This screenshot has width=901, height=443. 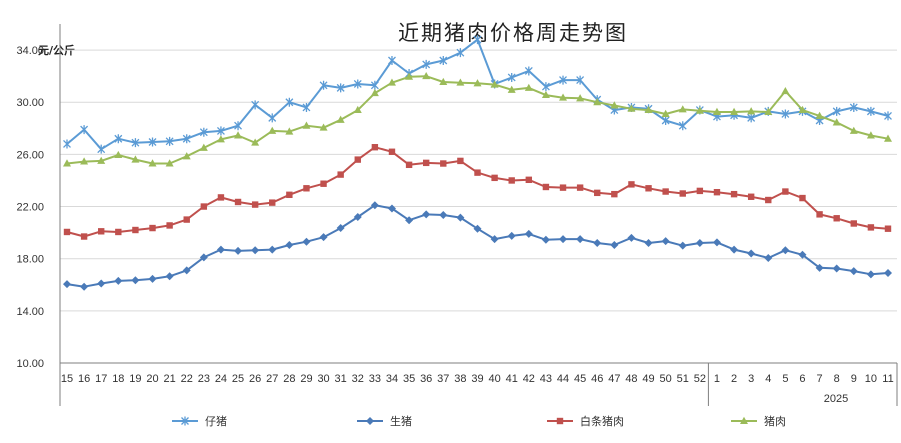 What do you see at coordinates (30, 207) in the screenshot?
I see `y-tick-labels: 10.00 14.00 18.00 22.00 26.00 30.00 34.00` at bounding box center [30, 207].